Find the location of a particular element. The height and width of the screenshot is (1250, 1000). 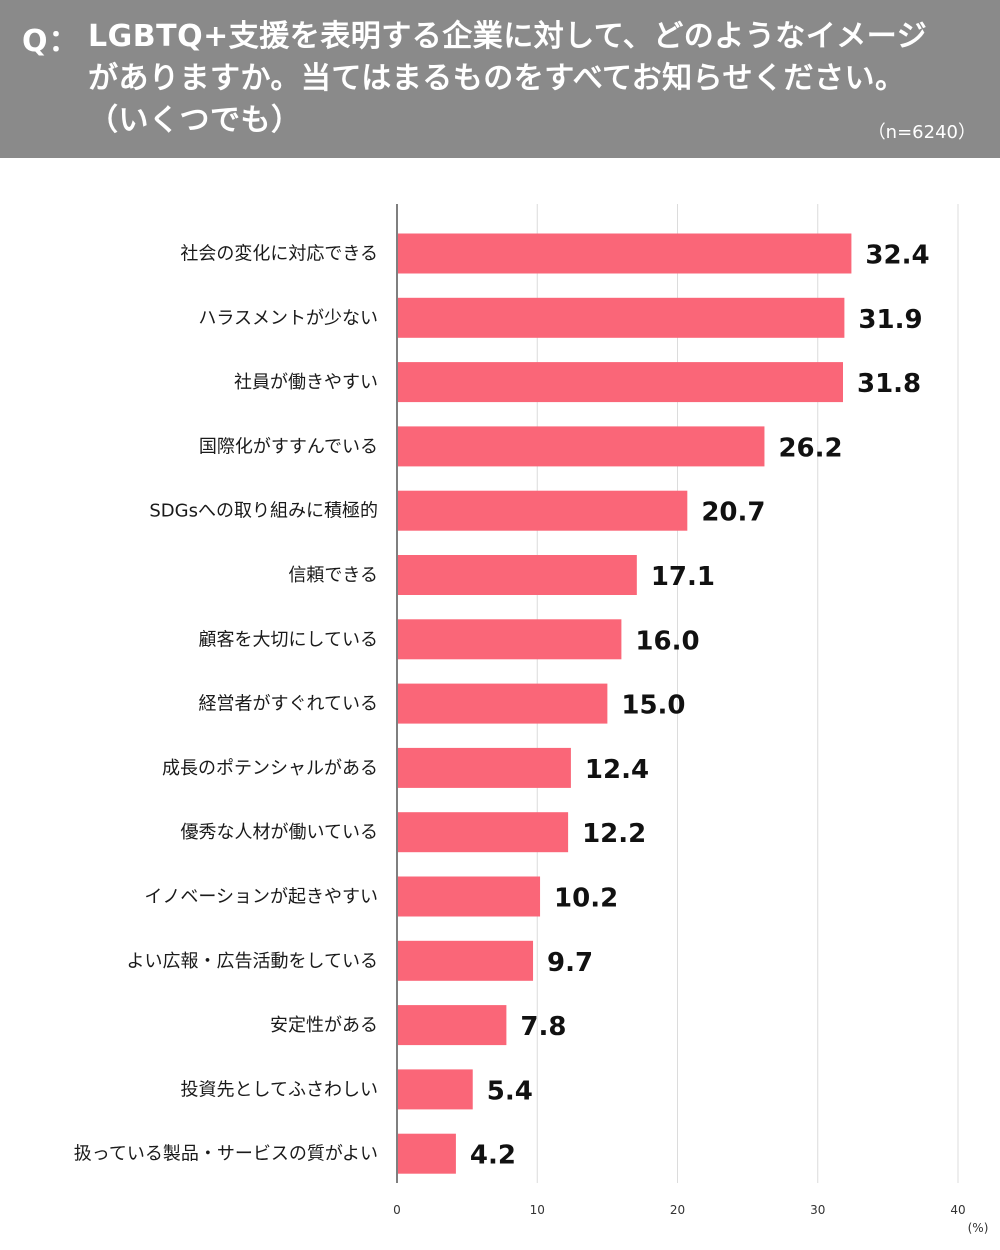

category-label-14: 投資先としてふさわしい is located at coordinates (279, 1089).